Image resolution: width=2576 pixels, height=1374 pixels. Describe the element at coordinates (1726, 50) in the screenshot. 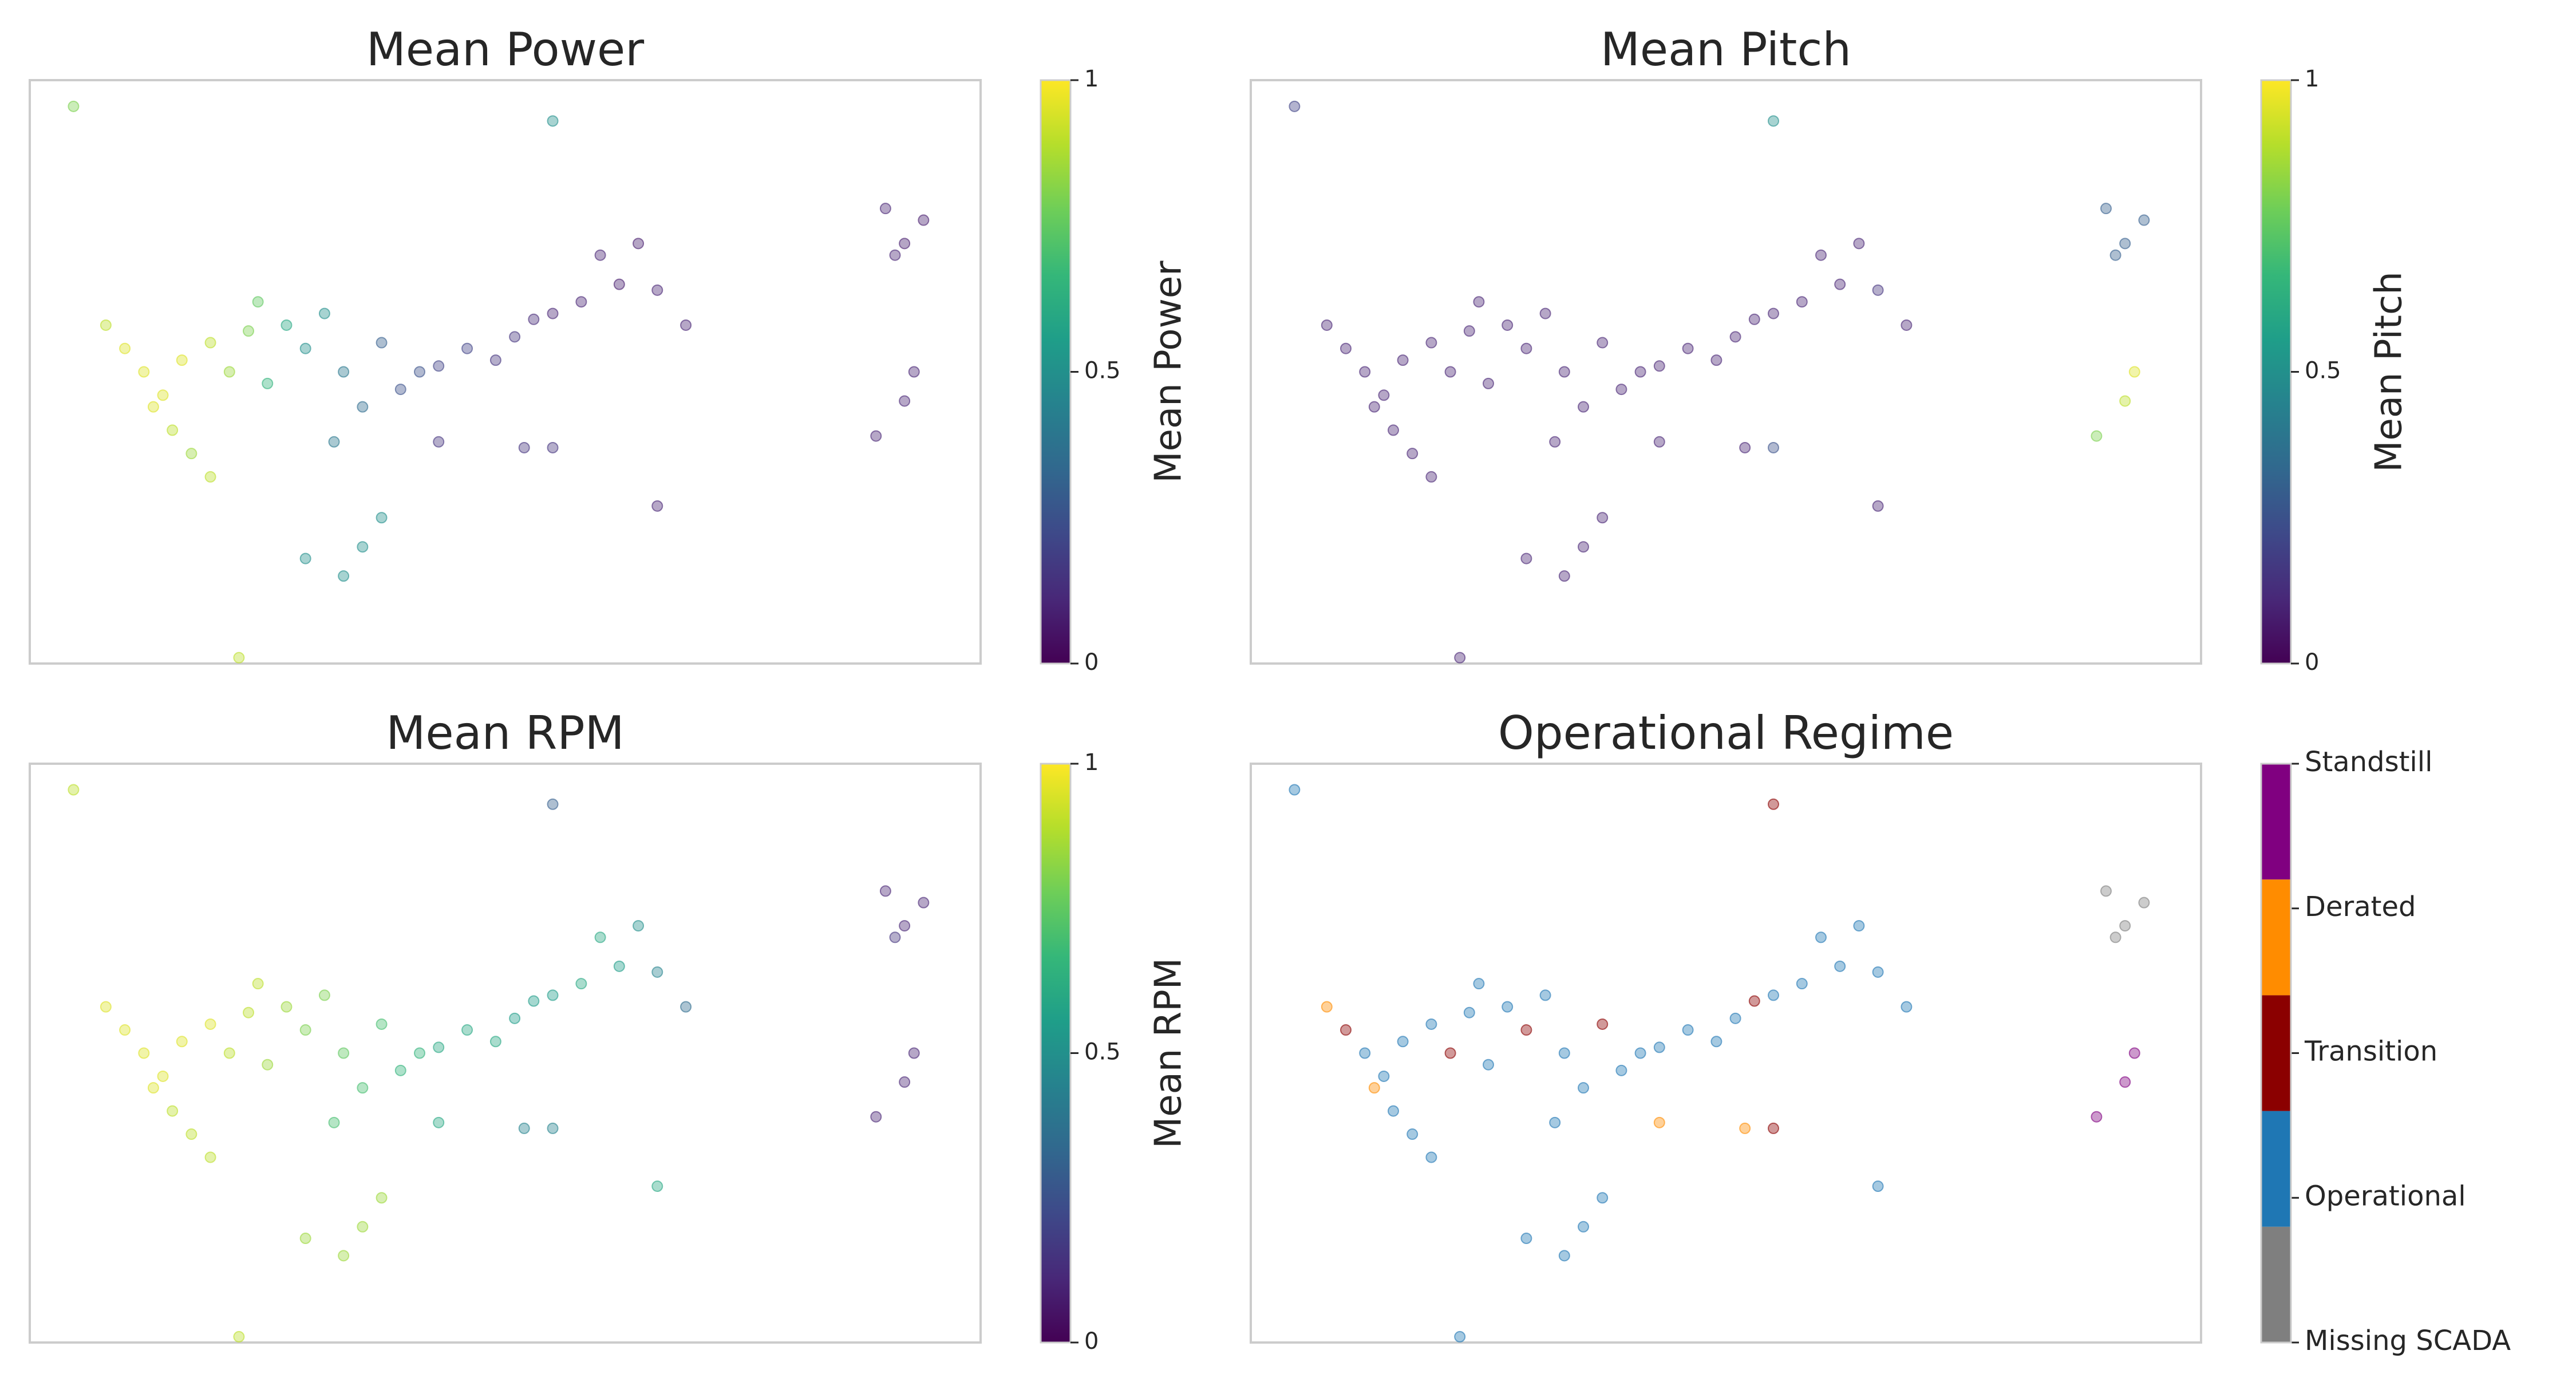

I see `chart-title: Mean Pitch` at that location.